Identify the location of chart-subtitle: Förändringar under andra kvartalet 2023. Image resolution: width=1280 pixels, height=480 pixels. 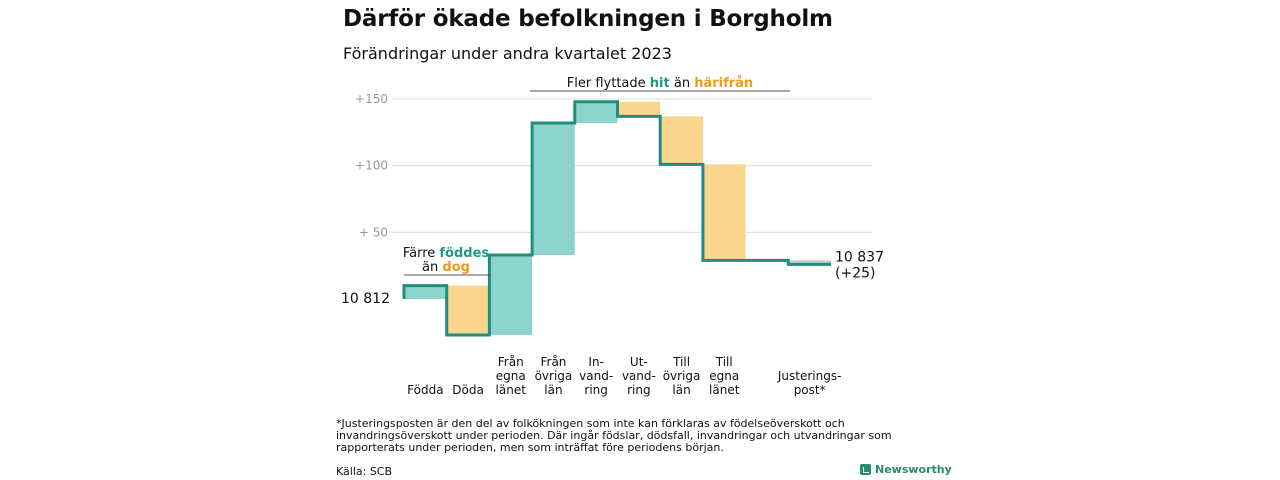
(507, 53).